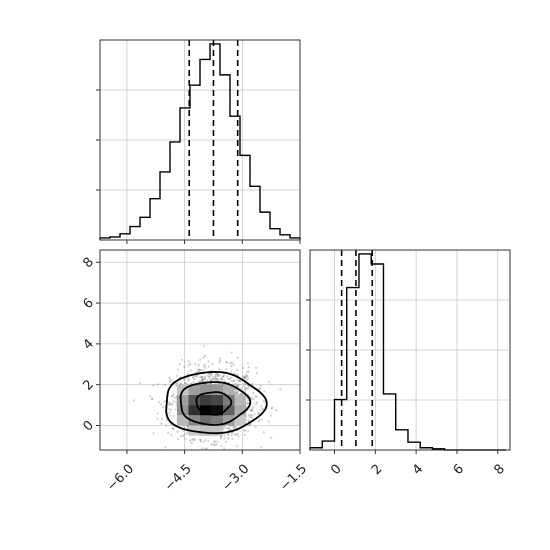  I want to click on joint-ytick-label-2: 4, so click(89, 344).